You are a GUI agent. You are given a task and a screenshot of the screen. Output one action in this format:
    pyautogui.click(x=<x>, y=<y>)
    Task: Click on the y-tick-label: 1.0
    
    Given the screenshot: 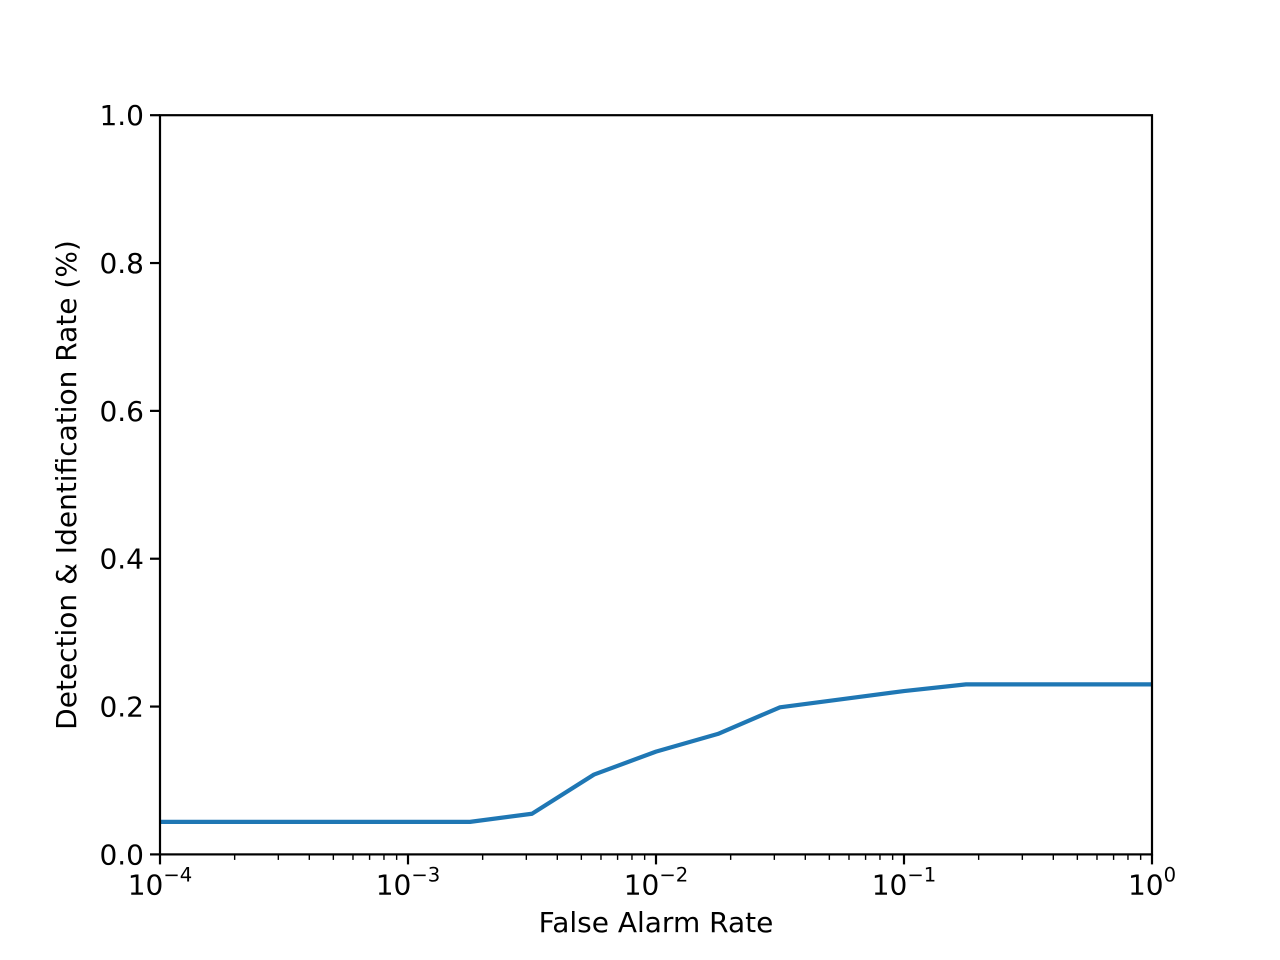 What is the action you would take?
    pyautogui.click(x=121, y=115)
    